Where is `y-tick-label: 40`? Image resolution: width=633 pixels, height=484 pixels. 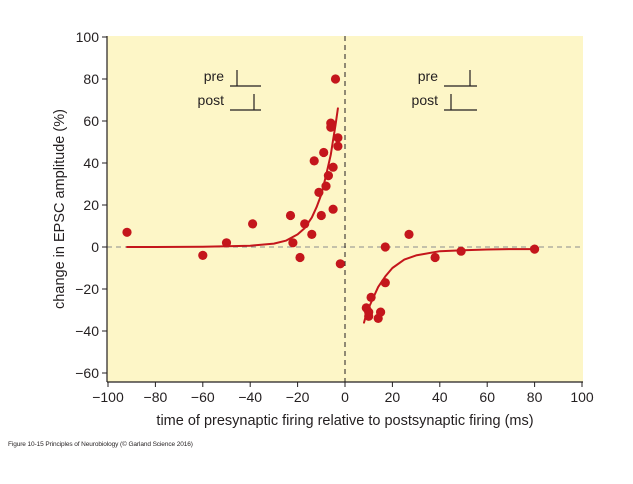 y-tick-label: 40 is located at coordinates (91, 163).